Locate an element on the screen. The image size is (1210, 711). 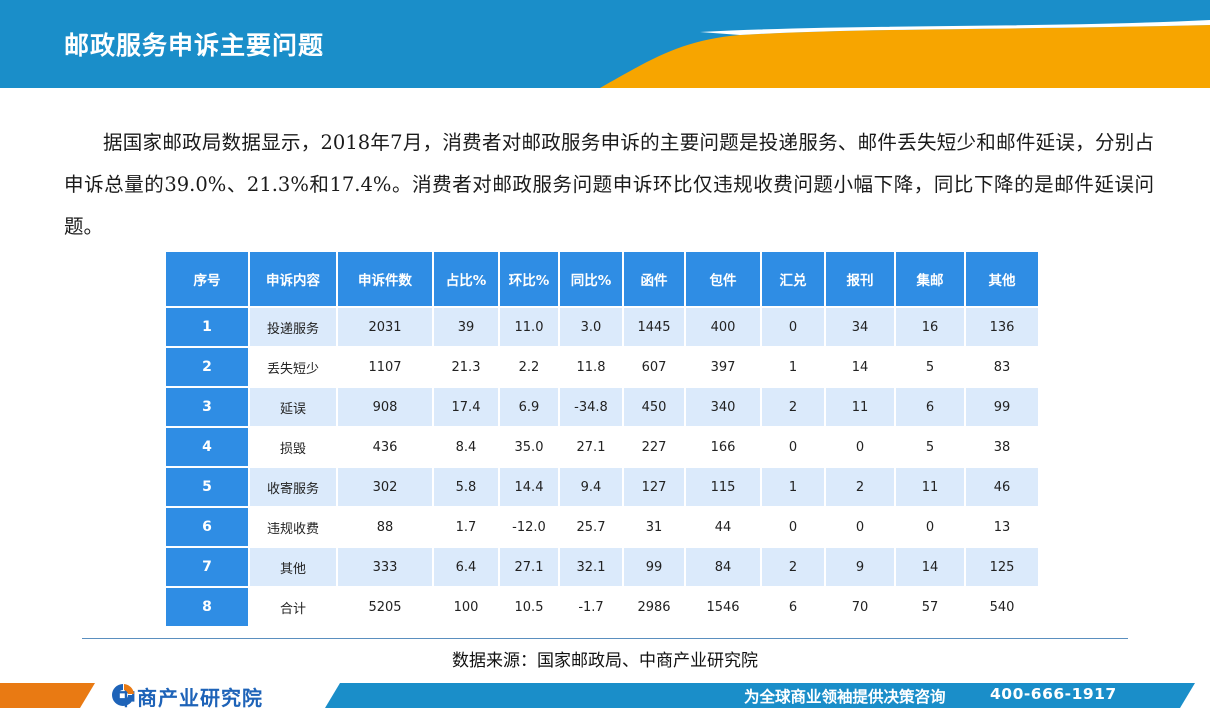
table-cell: 6 is located at coordinates (794, 607).